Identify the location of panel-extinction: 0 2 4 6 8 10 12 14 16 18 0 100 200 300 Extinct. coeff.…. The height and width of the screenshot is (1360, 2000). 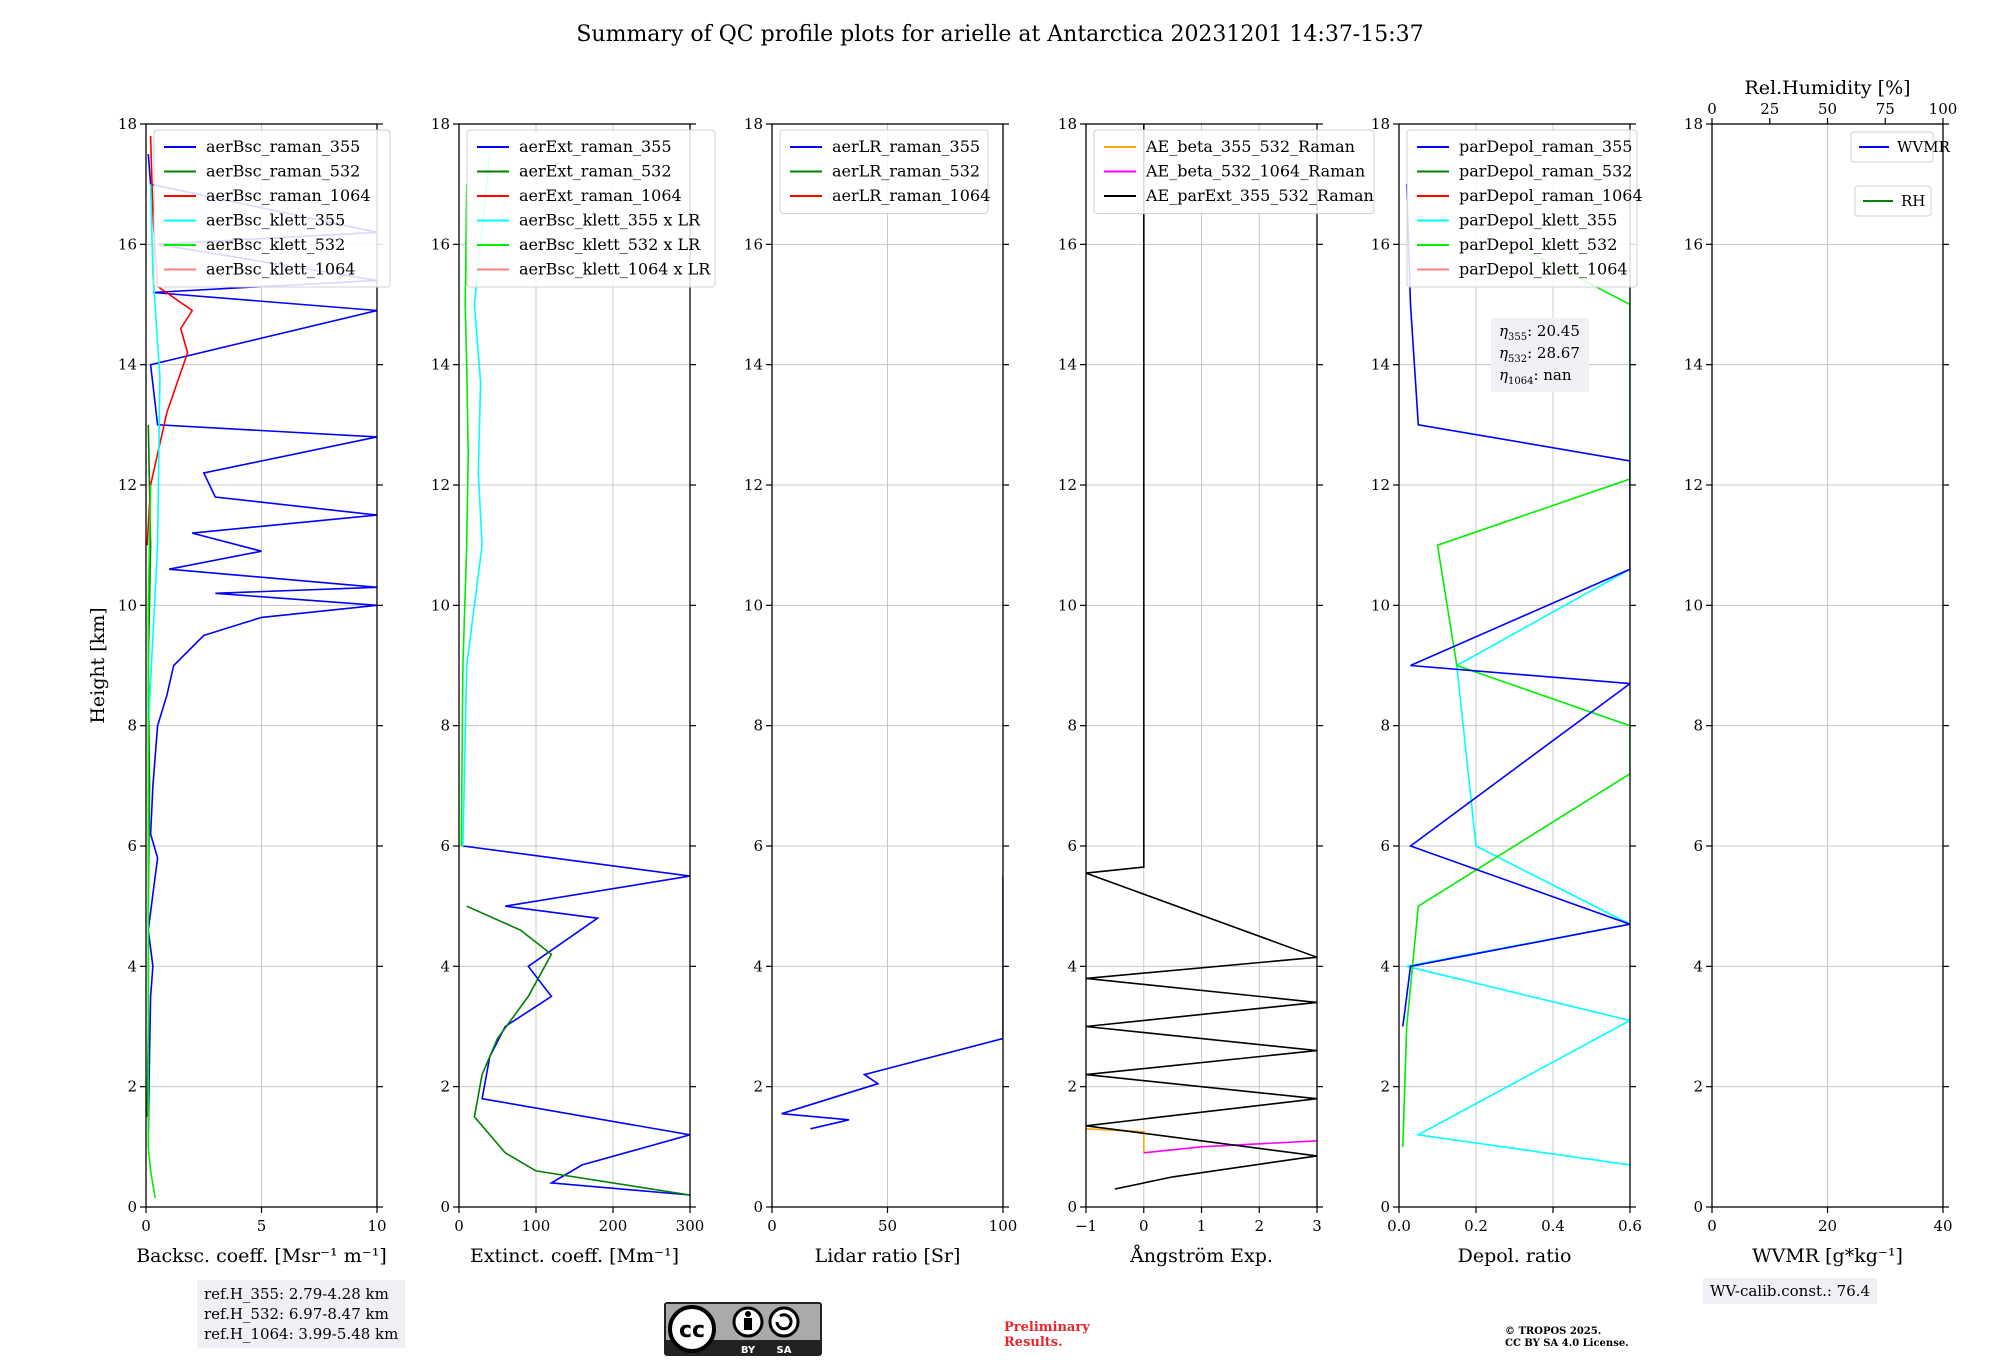
(573, 691).